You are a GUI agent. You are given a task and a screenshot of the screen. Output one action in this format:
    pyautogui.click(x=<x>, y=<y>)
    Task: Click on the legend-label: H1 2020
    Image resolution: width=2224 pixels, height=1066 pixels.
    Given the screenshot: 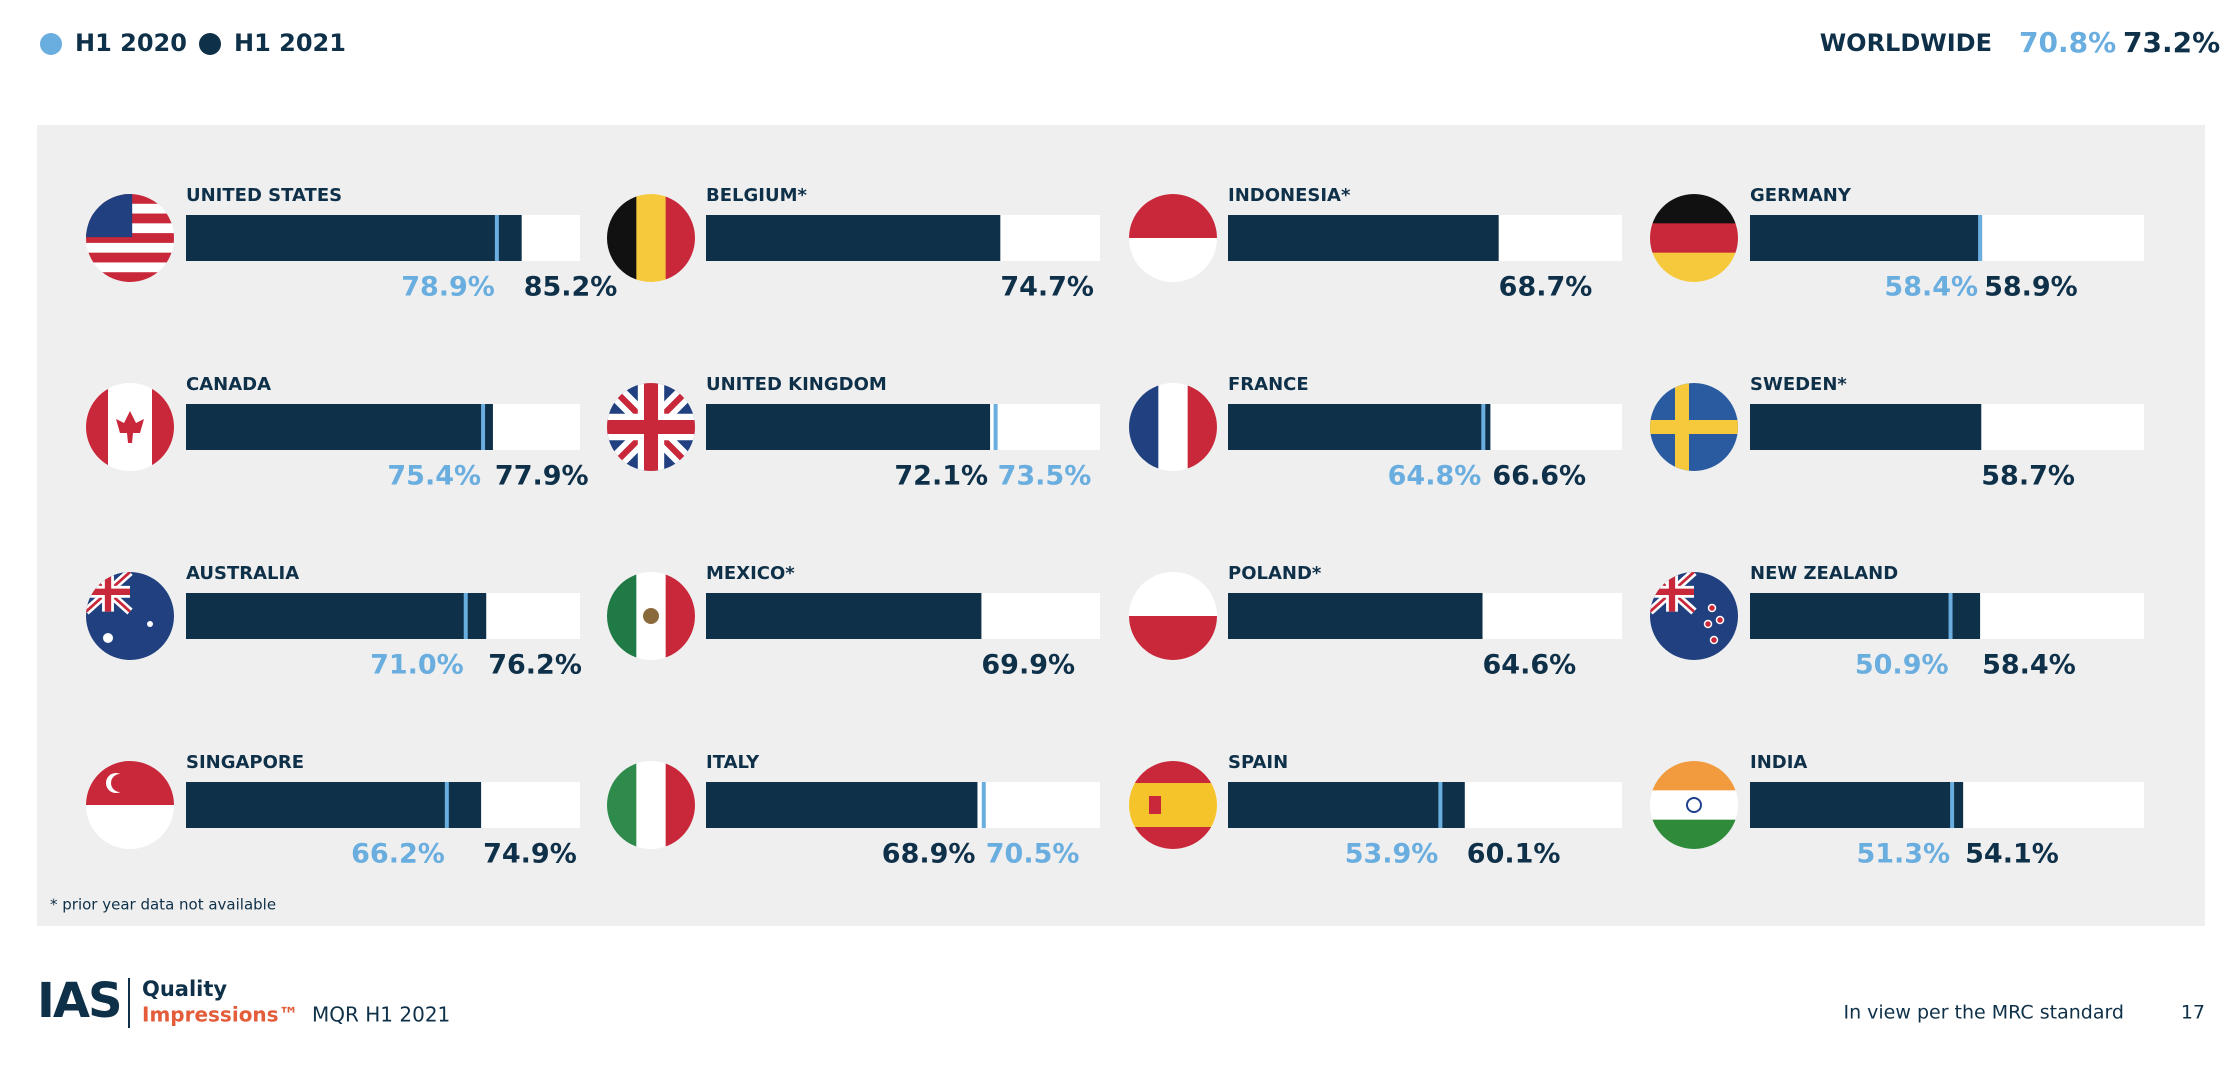 What is the action you would take?
    pyautogui.click(x=131, y=43)
    